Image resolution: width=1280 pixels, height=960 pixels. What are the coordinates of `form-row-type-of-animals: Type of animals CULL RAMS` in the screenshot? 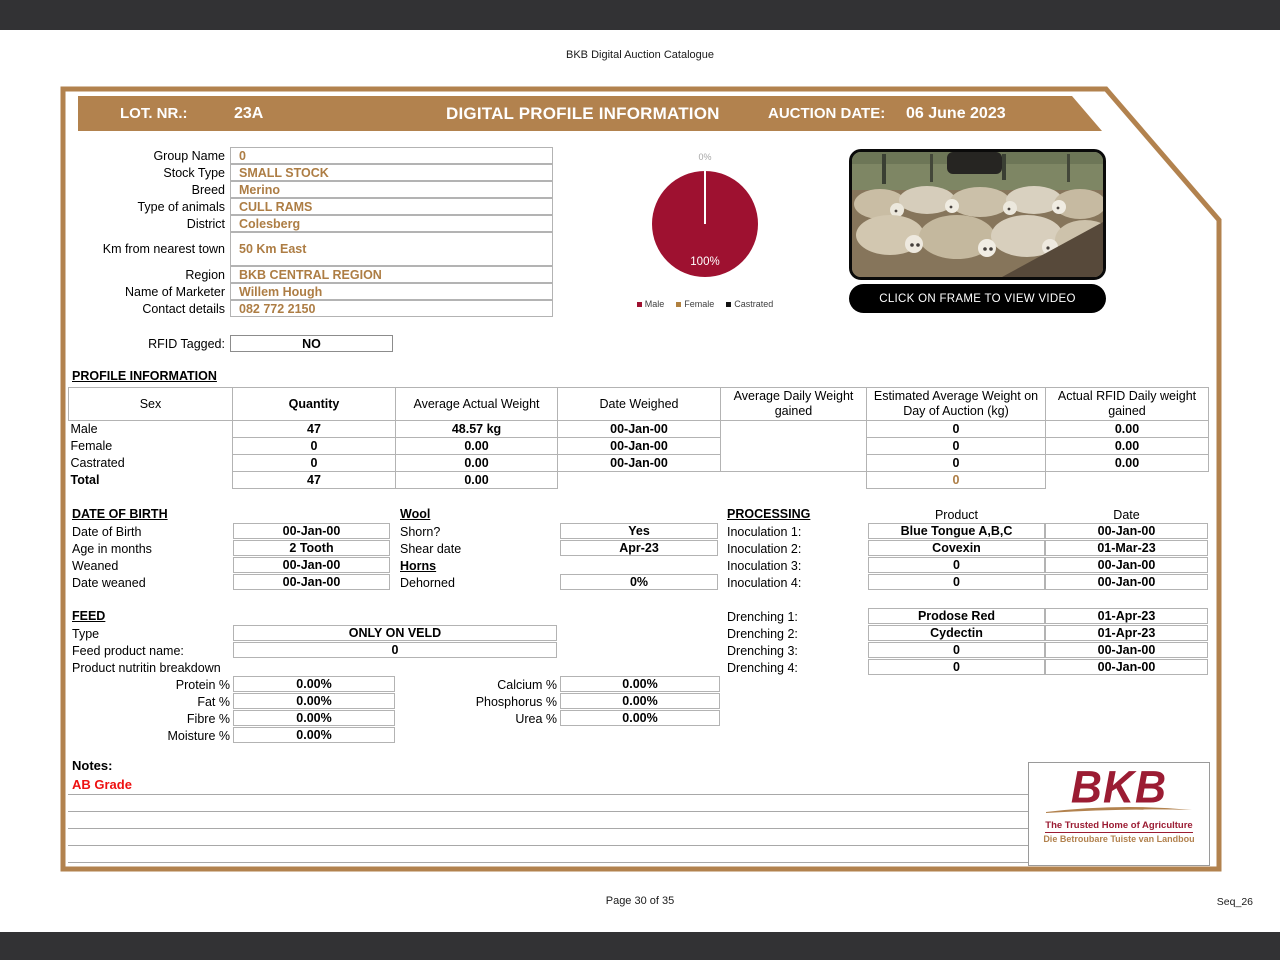 It's located at (315, 206).